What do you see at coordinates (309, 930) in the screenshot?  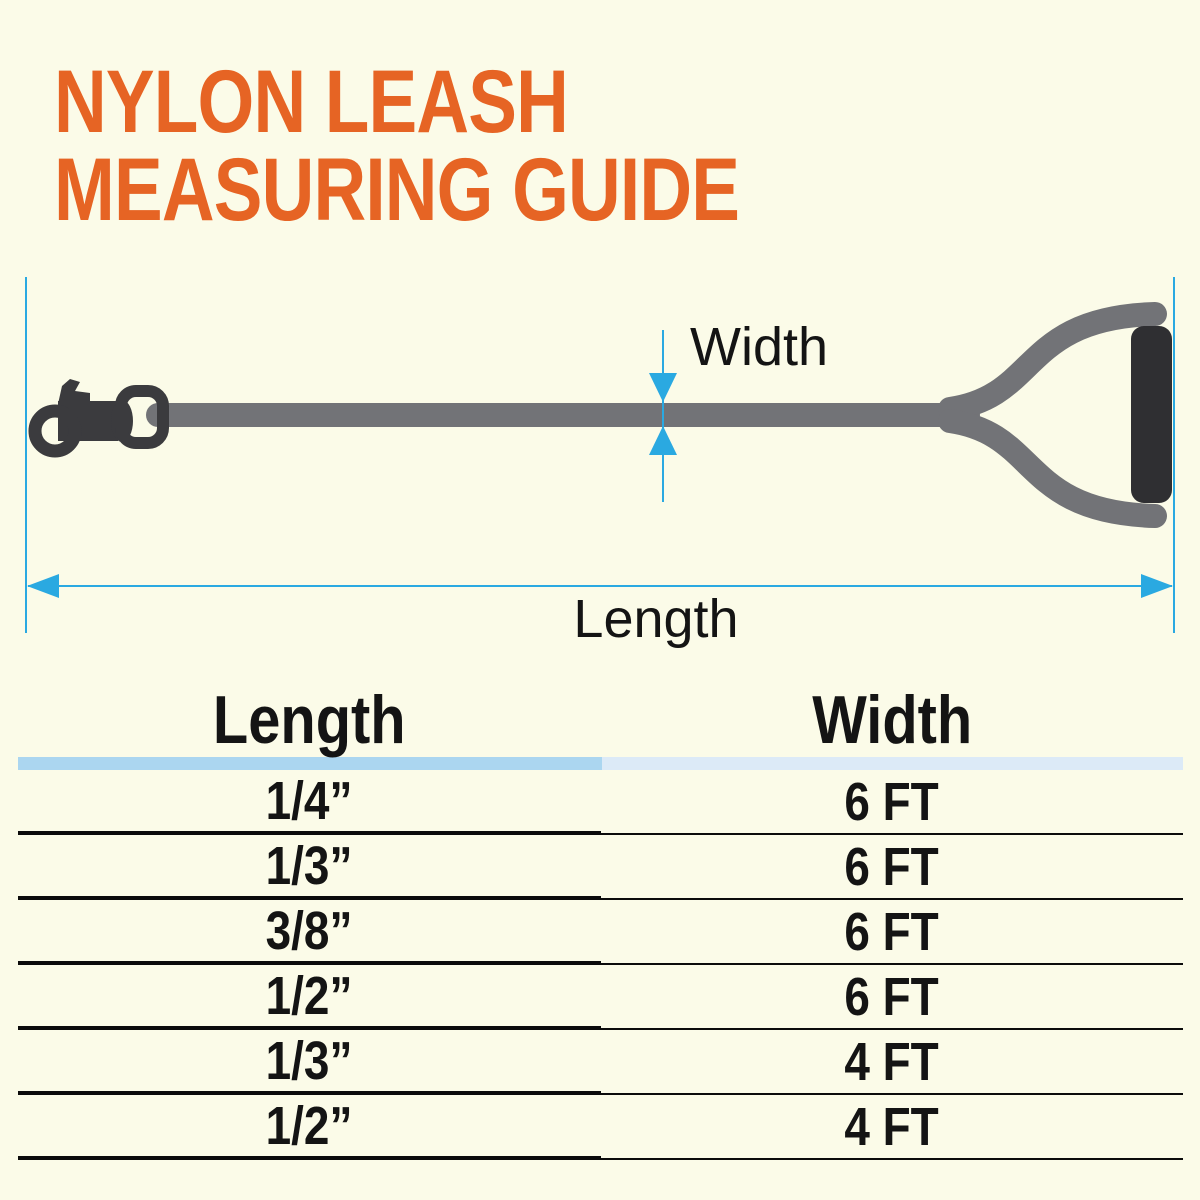 I see `length-value: 3/8”` at bounding box center [309, 930].